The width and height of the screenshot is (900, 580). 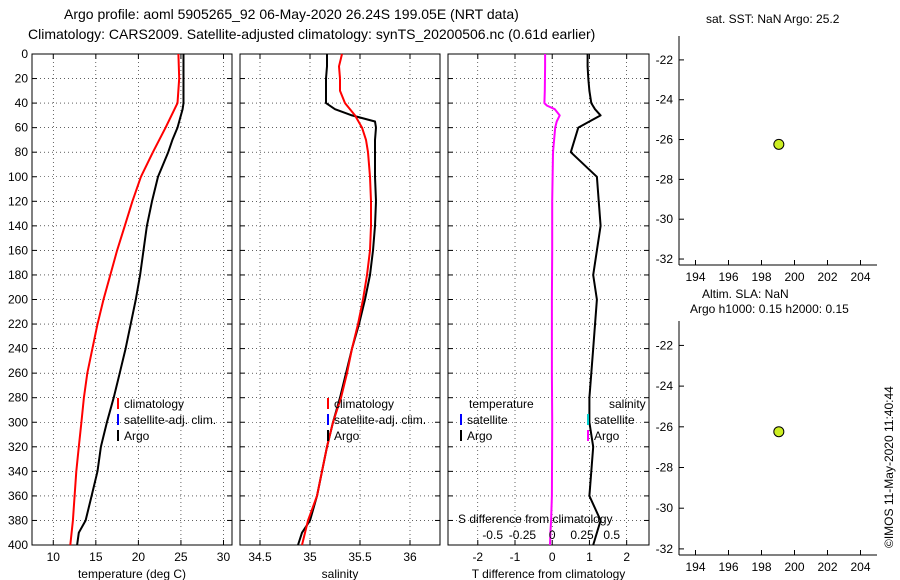 I want to click on imos-timestamp: ©IMOS 11-May-2020 11:40:44, so click(x=889, y=467).